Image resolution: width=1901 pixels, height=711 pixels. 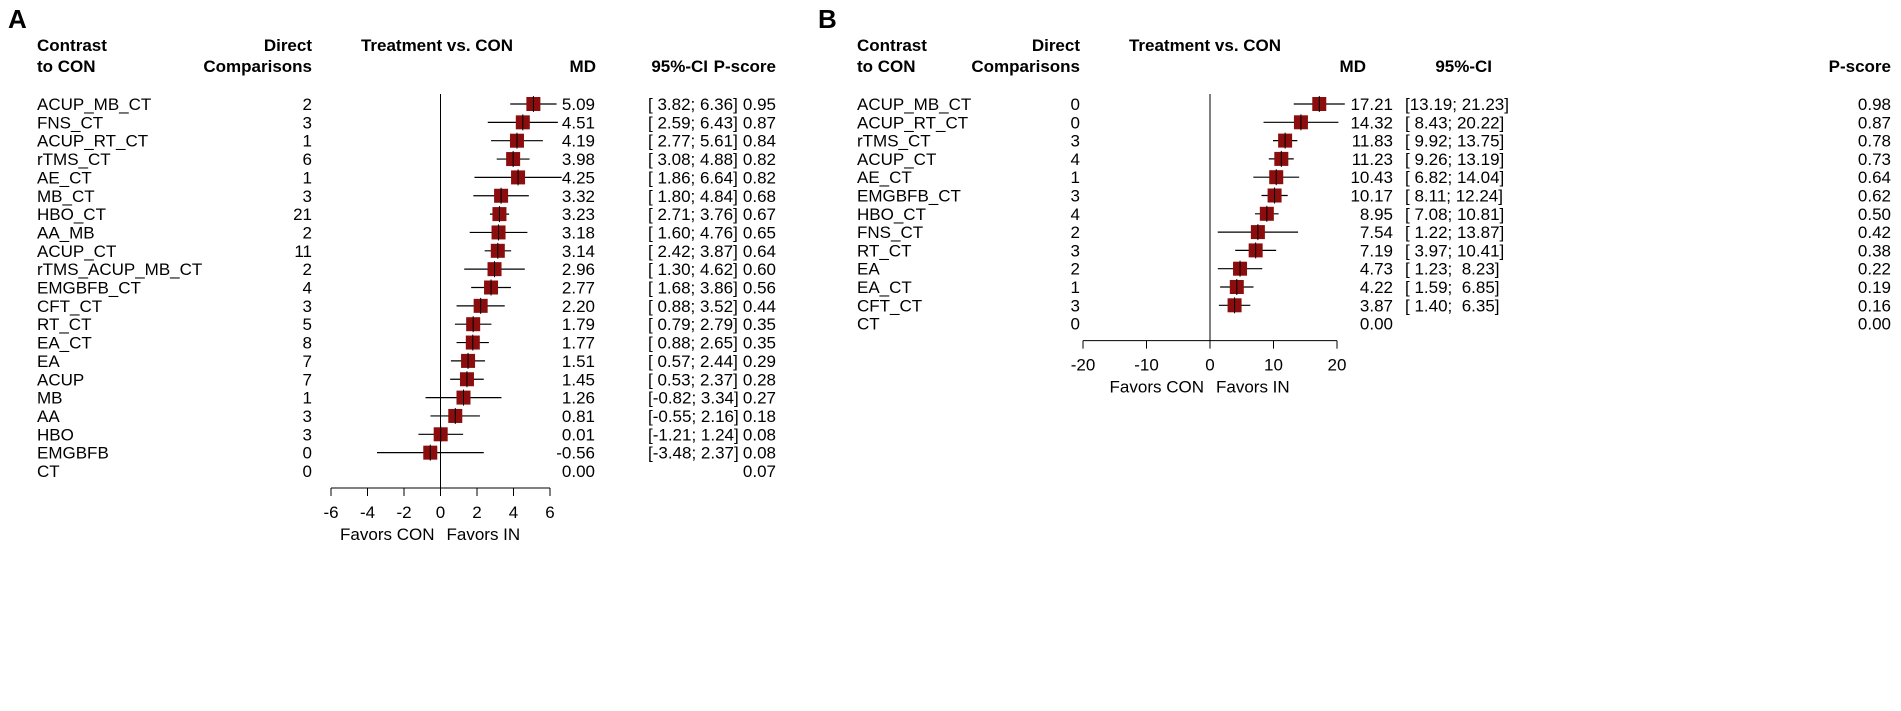 What do you see at coordinates (406, 453) in the screenshot?
I see `forest-row: EMGBFB 0 -0.56 [-3.48; 2.37] 0.08` at bounding box center [406, 453].